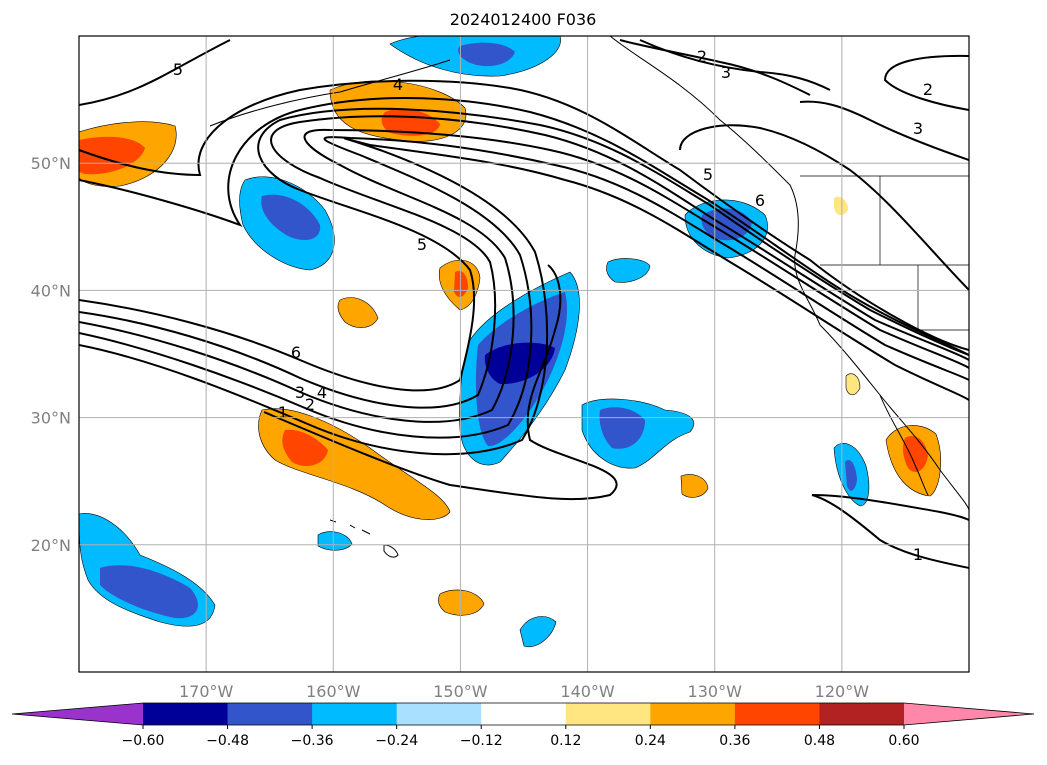  Describe the element at coordinates (890, 531) in the screenshot. I see `contour-1-southeast-b` at that location.